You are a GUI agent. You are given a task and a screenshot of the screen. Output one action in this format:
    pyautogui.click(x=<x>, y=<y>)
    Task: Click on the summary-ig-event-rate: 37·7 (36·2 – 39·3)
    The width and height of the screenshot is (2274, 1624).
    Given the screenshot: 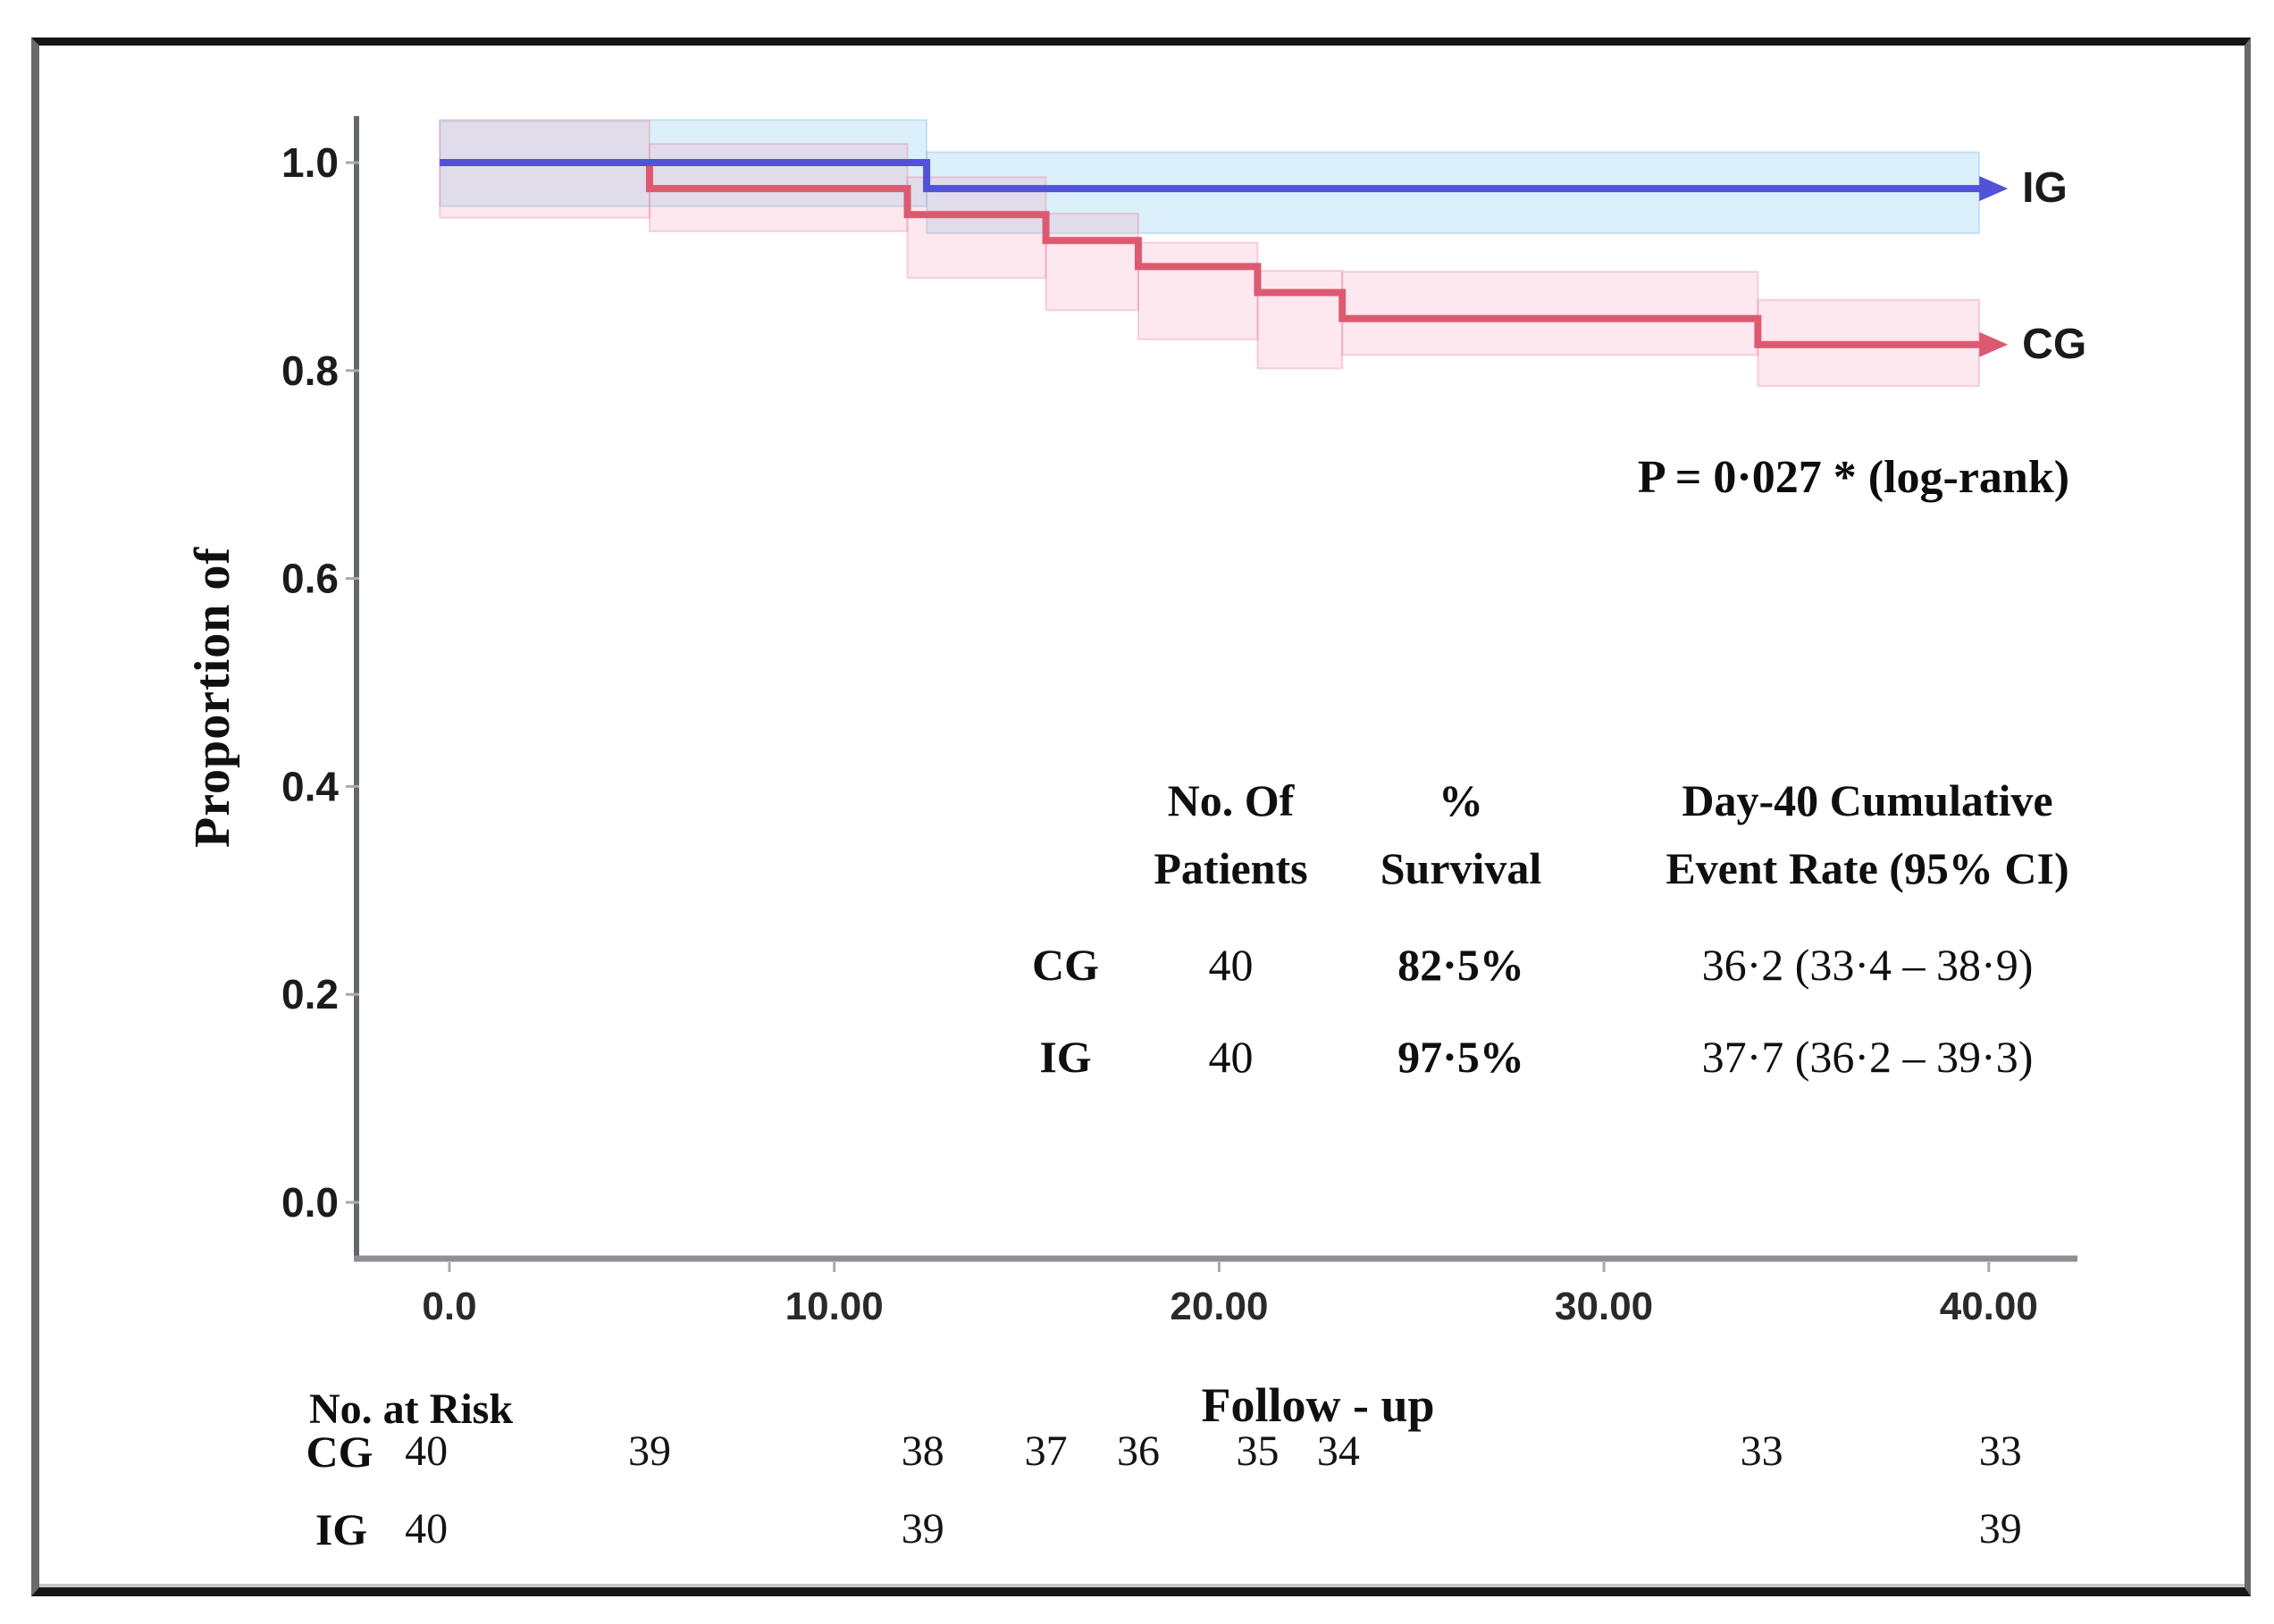 What is the action you would take?
    pyautogui.click(x=1868, y=1057)
    